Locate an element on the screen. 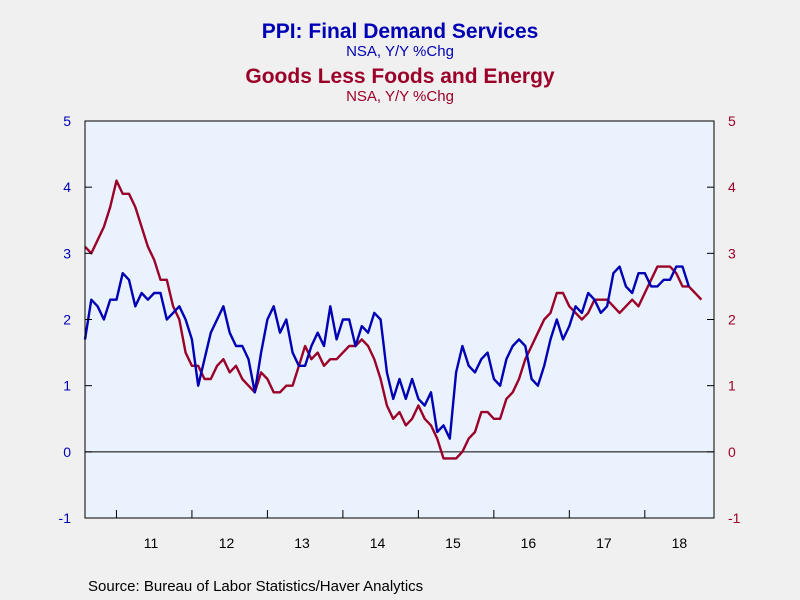  y-left-tick-label: 1 is located at coordinates (67, 386).